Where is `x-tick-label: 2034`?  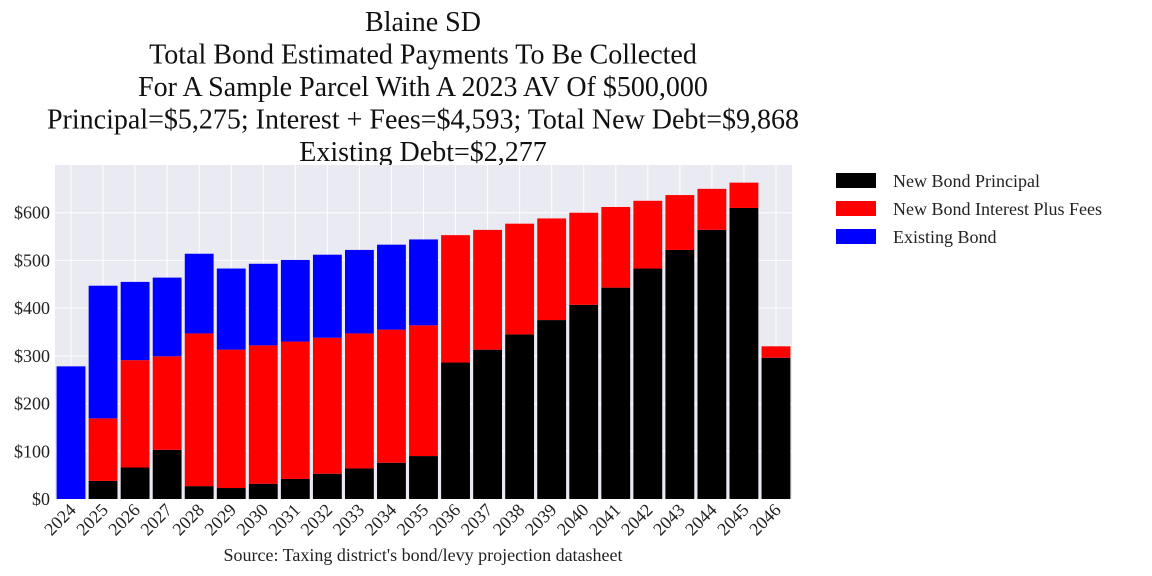 x-tick-label: 2034 is located at coordinates (381, 520).